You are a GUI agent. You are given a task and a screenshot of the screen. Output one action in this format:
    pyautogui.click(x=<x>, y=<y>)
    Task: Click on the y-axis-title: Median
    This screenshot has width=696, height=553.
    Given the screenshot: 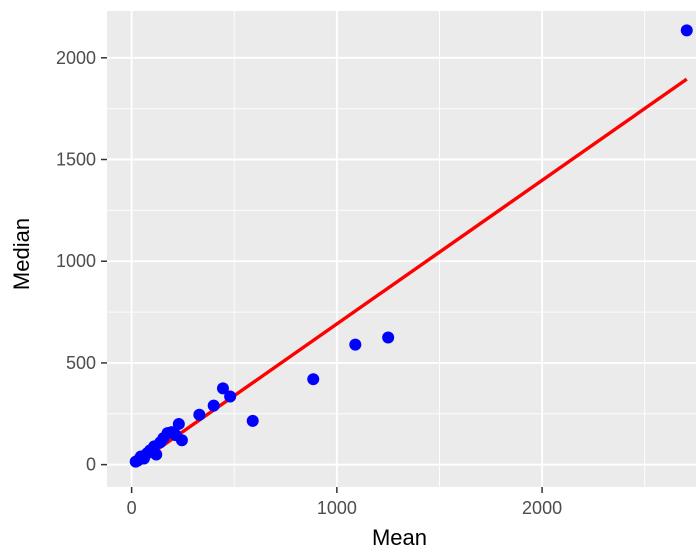 What is the action you would take?
    pyautogui.click(x=21, y=254)
    